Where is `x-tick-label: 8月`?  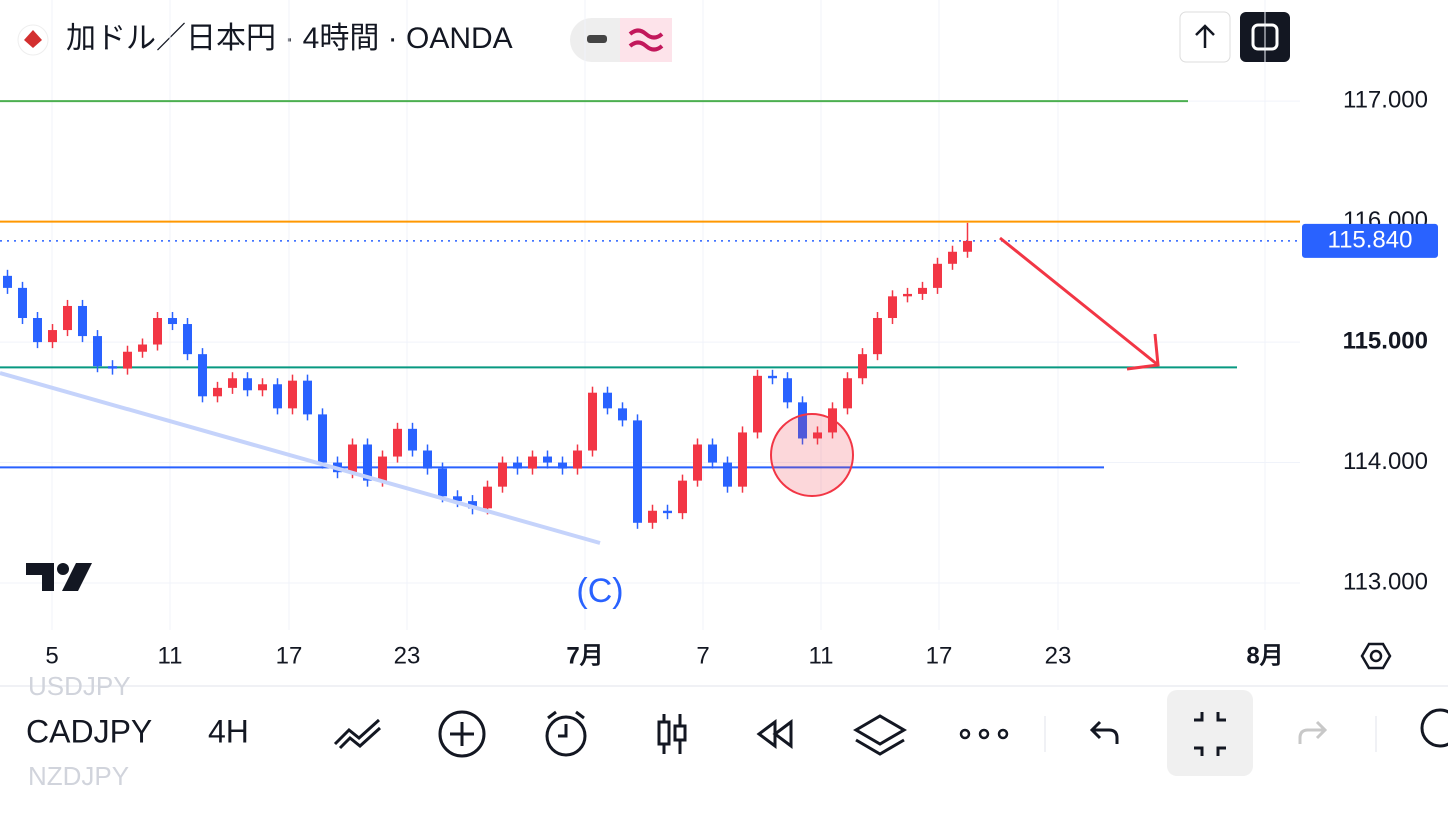 x-tick-label: 8月 is located at coordinates (1264, 655).